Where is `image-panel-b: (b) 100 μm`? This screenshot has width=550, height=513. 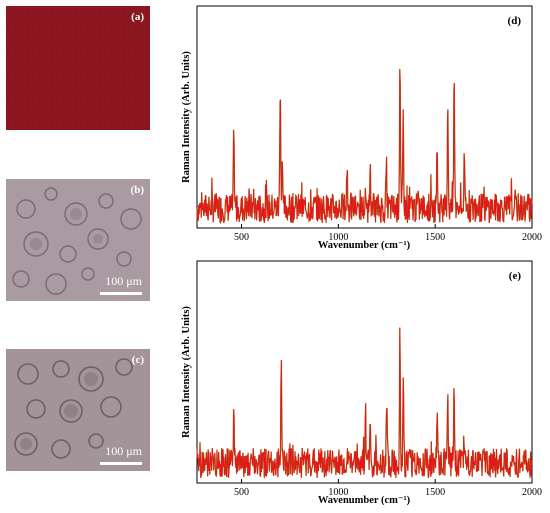
image-panel-b: (b) 100 μm is located at coordinates (78, 240).